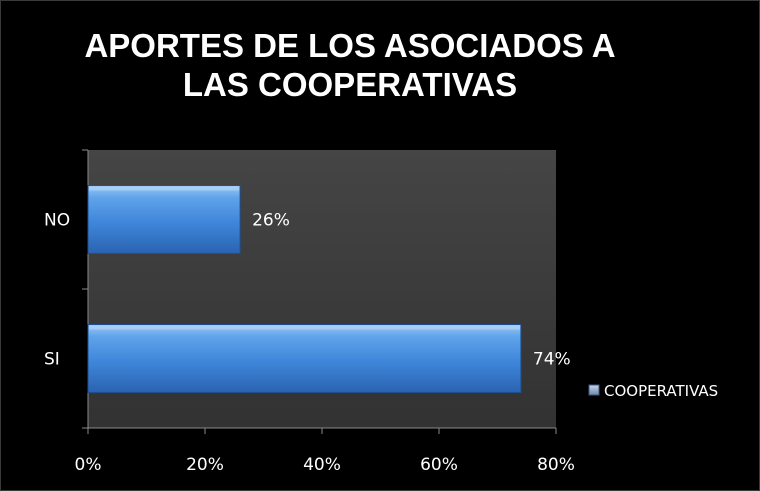  What do you see at coordinates (88, 465) in the screenshot?
I see `x-tick-label: 0%` at bounding box center [88, 465].